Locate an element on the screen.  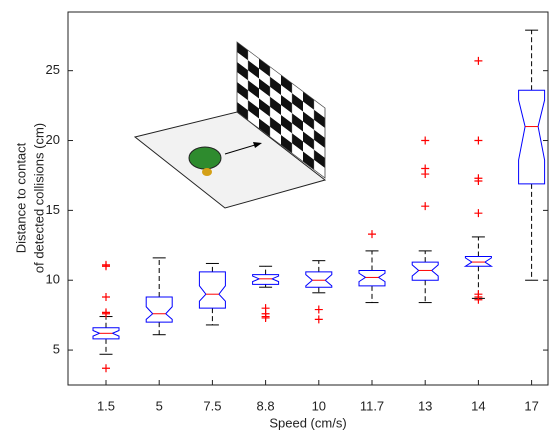
x-tick-label: 8.8 is located at coordinates (266, 405).